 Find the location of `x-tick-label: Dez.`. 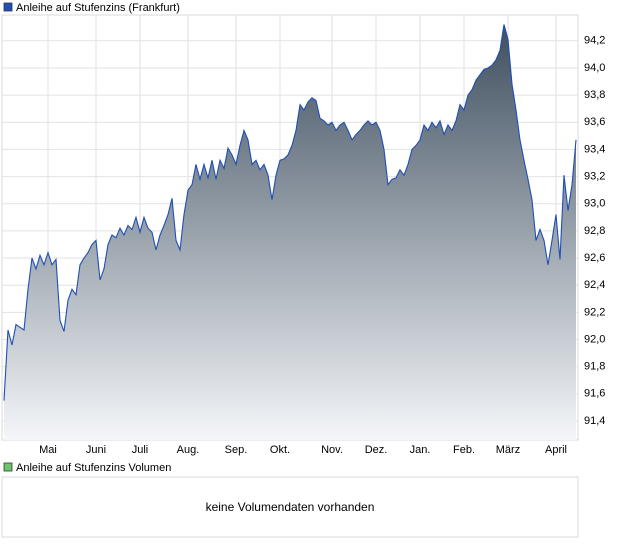

x-tick-label: Dez. is located at coordinates (376, 450).